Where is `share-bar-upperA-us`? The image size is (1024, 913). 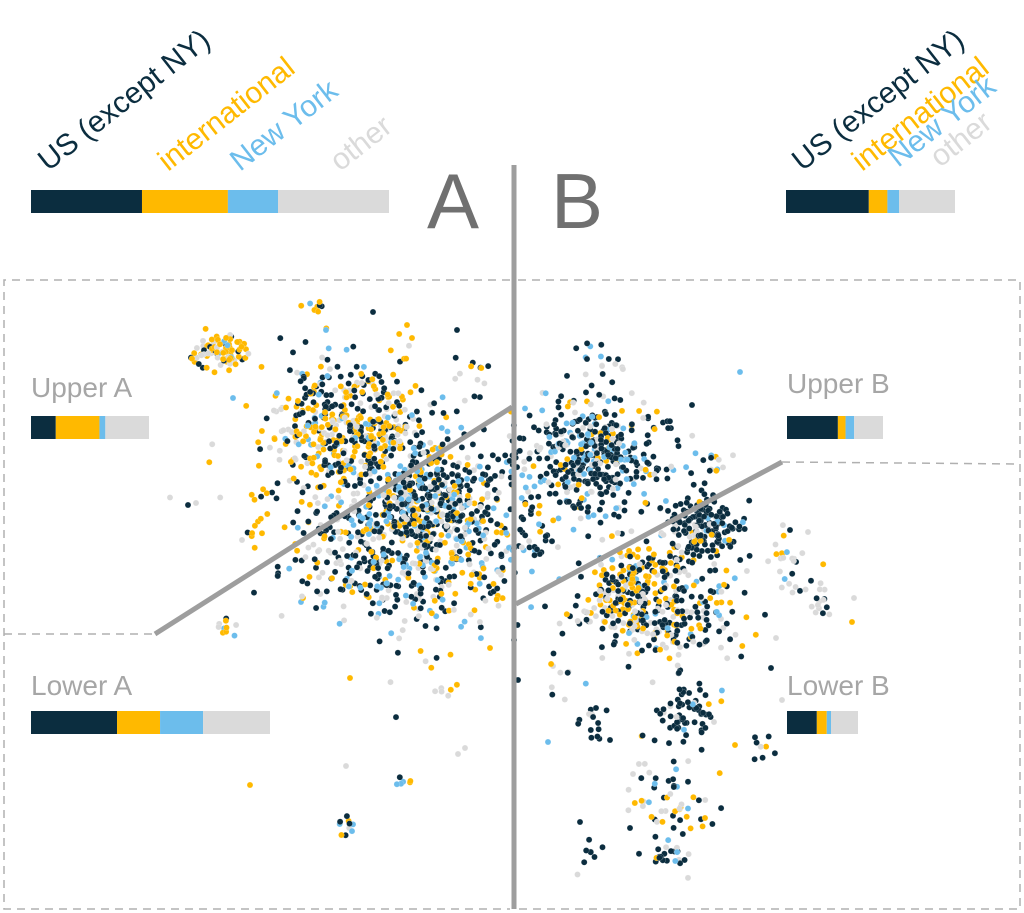 share-bar-upperA-us is located at coordinates (43, 427).